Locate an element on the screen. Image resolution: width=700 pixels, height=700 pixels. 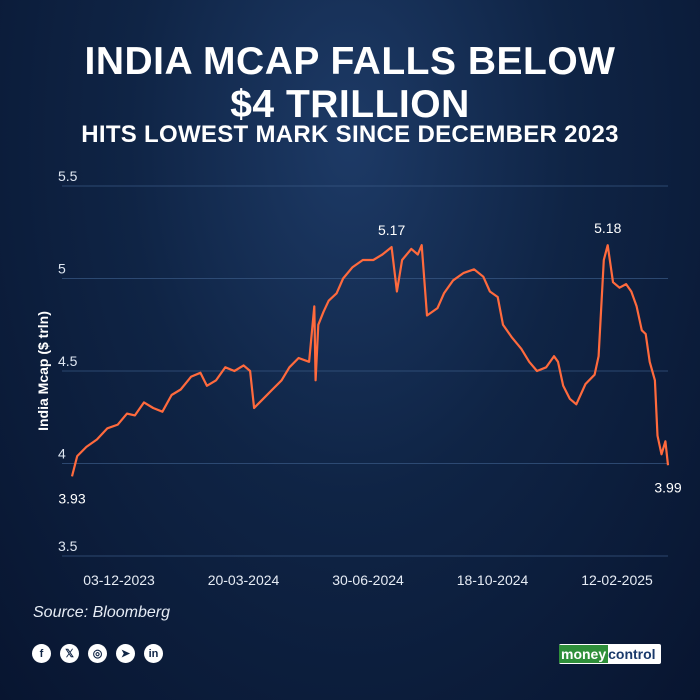
chart-title: INDIA MCAP FALLS BELOW $4 TRILLION is located at coordinates (350, 83).